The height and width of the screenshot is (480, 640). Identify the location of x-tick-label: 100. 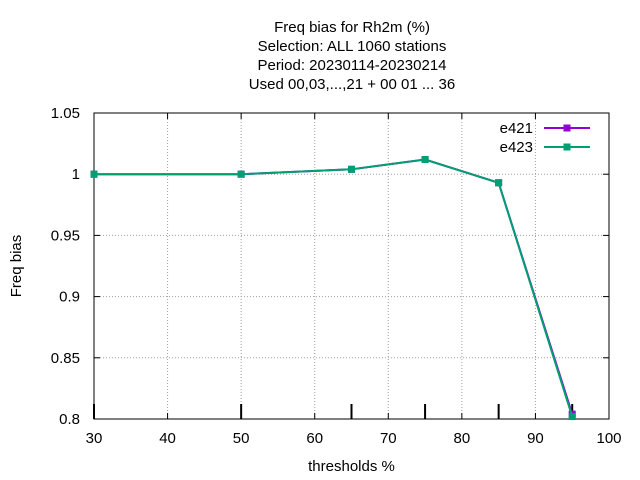
(608, 438).